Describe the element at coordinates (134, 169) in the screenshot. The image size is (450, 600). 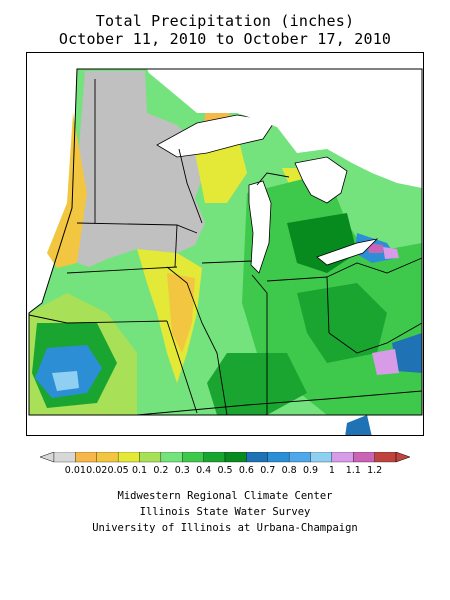
I see `no-data-region` at that location.